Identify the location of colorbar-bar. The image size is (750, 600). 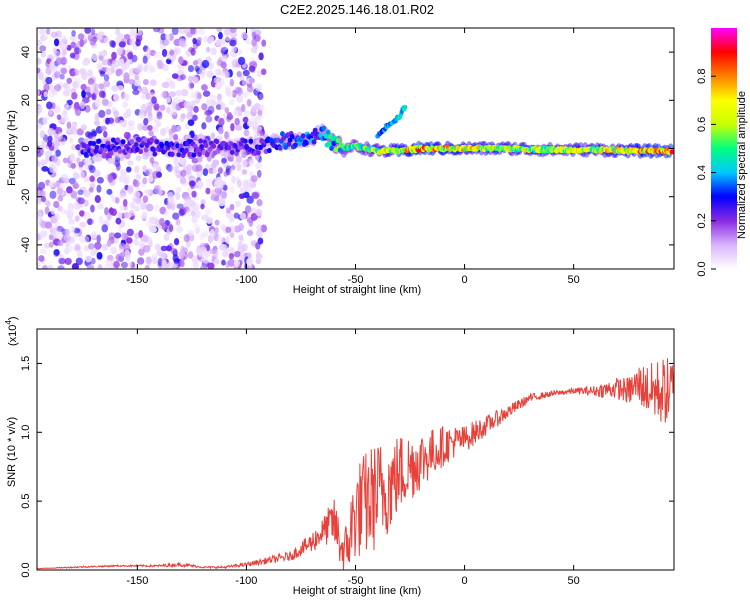
(724, 148).